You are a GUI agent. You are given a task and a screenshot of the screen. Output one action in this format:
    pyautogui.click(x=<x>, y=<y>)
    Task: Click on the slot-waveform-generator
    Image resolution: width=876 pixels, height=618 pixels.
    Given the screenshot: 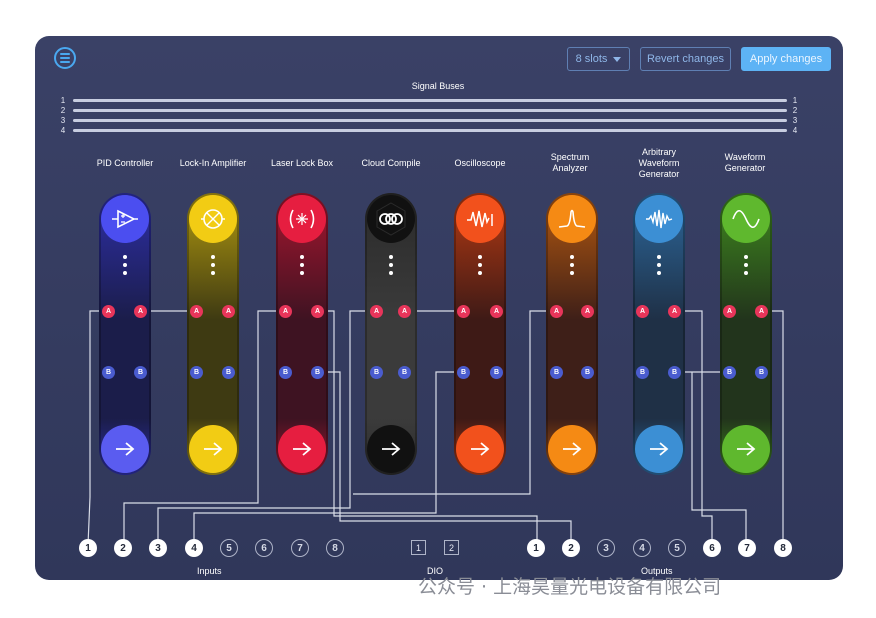 What is the action you would take?
    pyautogui.click(x=746, y=334)
    